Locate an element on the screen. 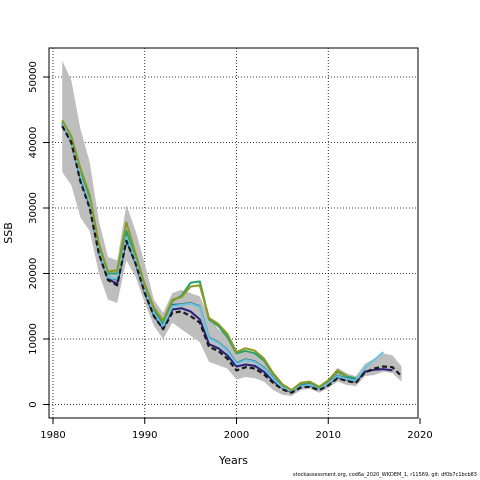 The height and width of the screenshot is (480, 480). y-axis-title: SSB is located at coordinates (8, 233).